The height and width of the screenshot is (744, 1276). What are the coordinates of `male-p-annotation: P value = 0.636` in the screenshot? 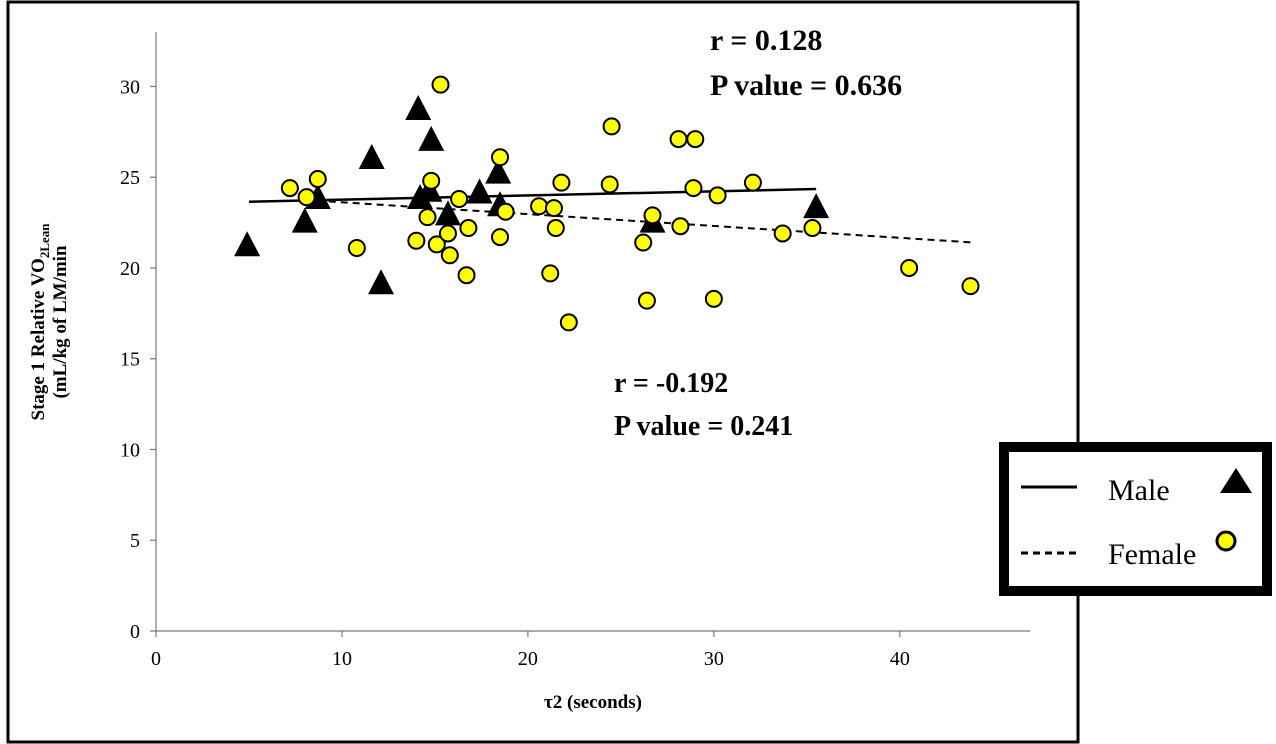 It's located at (806, 85).